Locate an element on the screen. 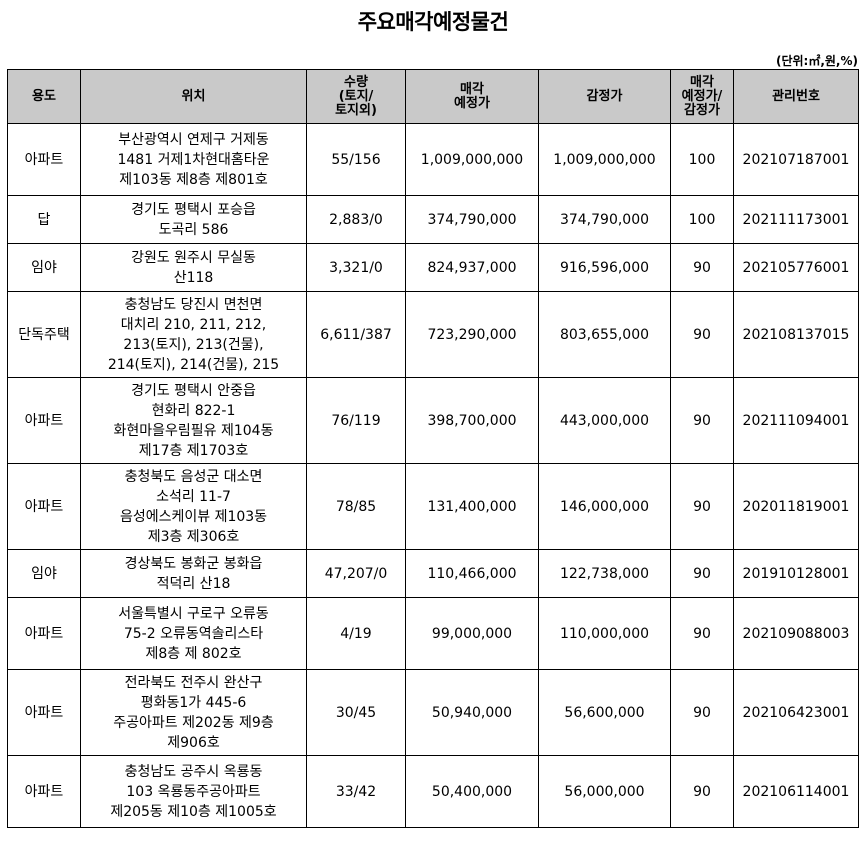  cell-sale-price: 50,400,000 is located at coordinates (472, 791).